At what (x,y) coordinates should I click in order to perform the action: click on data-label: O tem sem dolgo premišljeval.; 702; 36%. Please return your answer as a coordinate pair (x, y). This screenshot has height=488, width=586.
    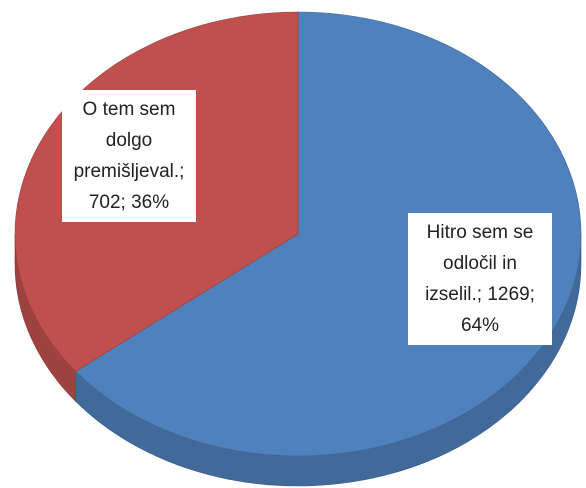
    Looking at the image, I should click on (129, 156).